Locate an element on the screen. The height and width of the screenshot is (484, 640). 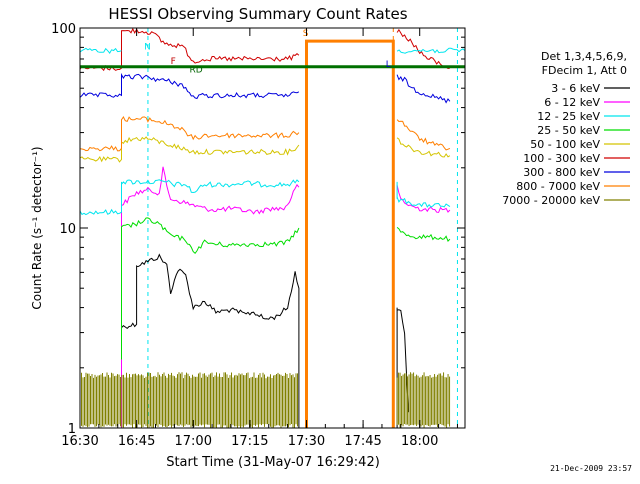
legend-header: FDecim 1, Att 0 is located at coordinates (584, 70).